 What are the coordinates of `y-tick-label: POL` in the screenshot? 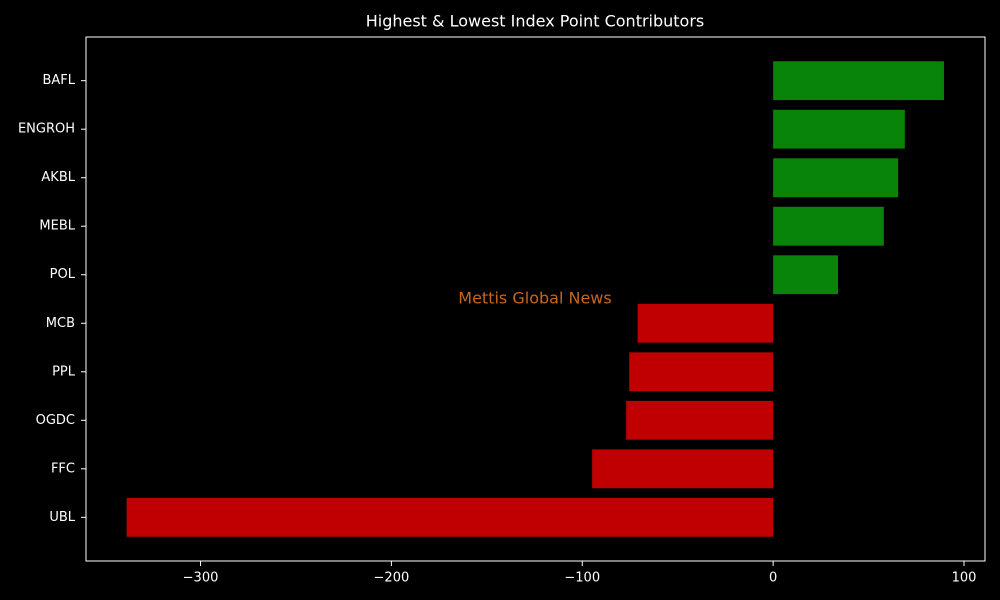 It's located at (63, 274).